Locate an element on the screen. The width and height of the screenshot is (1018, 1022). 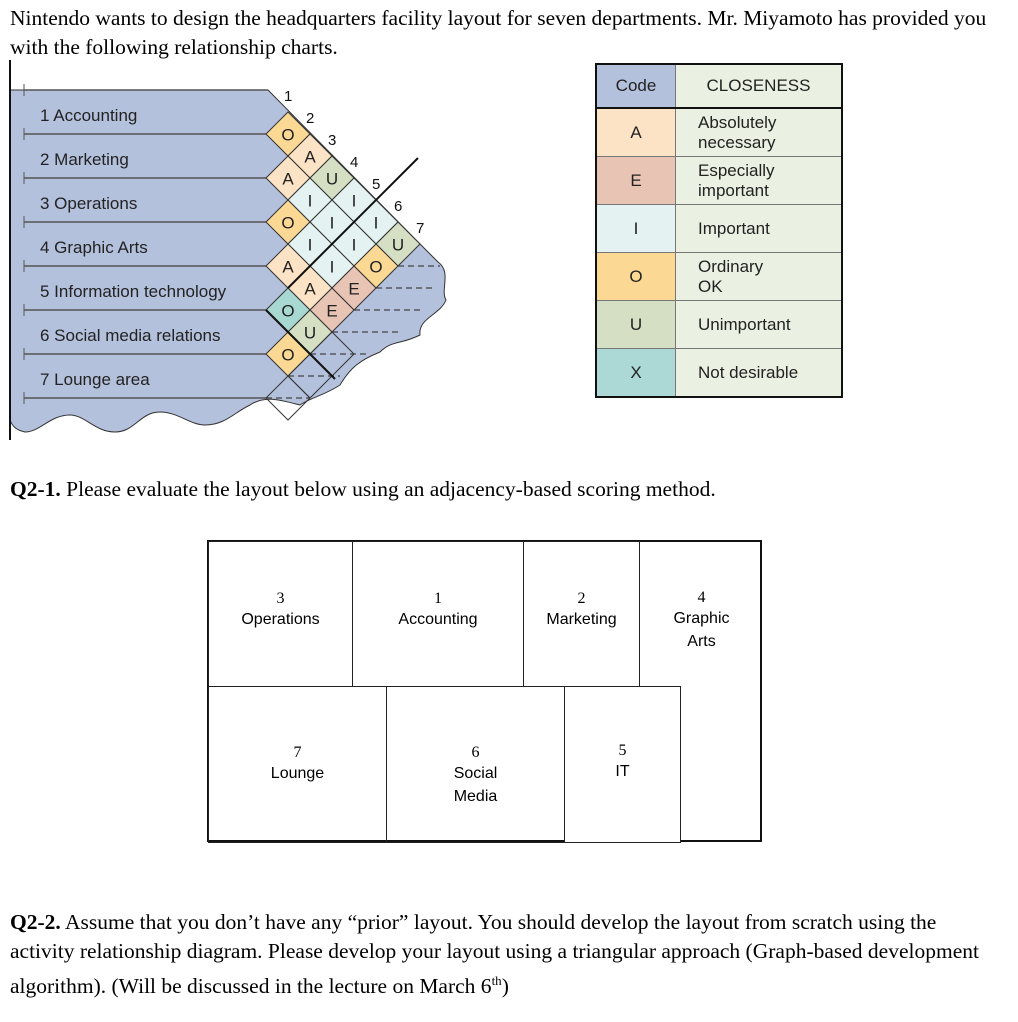
column-number: 4 is located at coordinates (354, 162).